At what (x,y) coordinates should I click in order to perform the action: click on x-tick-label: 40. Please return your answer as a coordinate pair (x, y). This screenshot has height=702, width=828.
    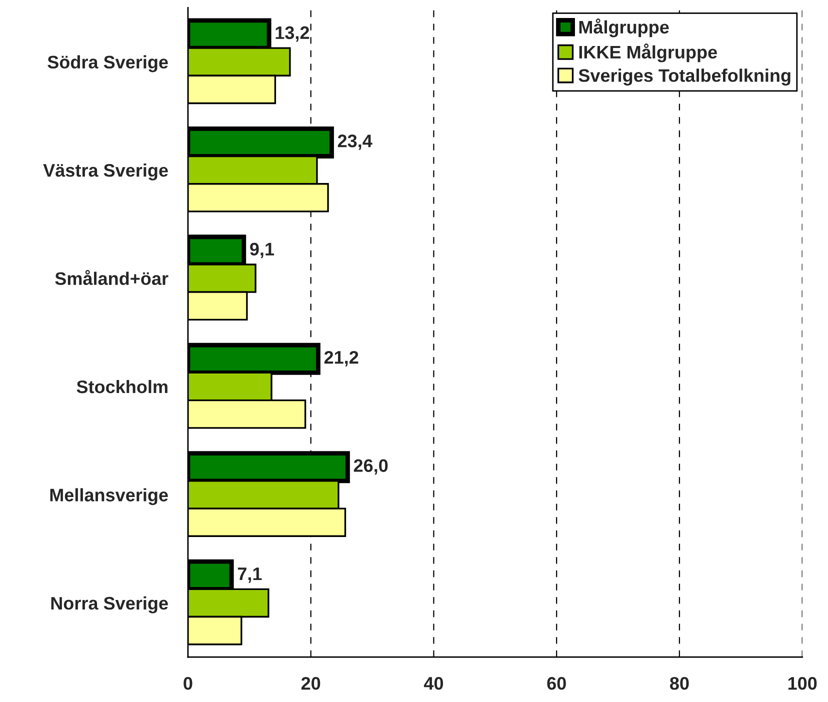
    Looking at the image, I should click on (434, 683).